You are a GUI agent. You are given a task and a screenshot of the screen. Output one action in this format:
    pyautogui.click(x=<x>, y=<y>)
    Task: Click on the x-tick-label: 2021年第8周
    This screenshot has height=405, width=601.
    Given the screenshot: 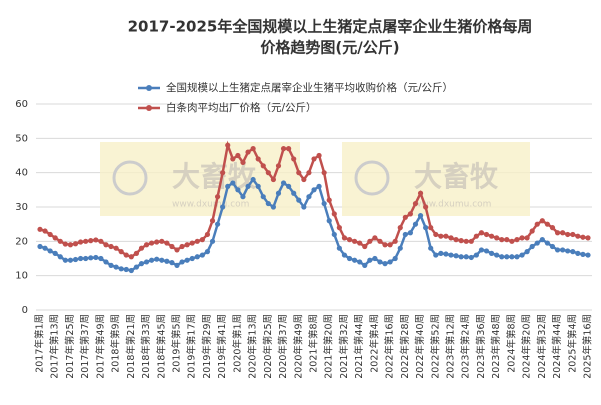 What is the action you would take?
    pyautogui.click(x=314, y=343)
    